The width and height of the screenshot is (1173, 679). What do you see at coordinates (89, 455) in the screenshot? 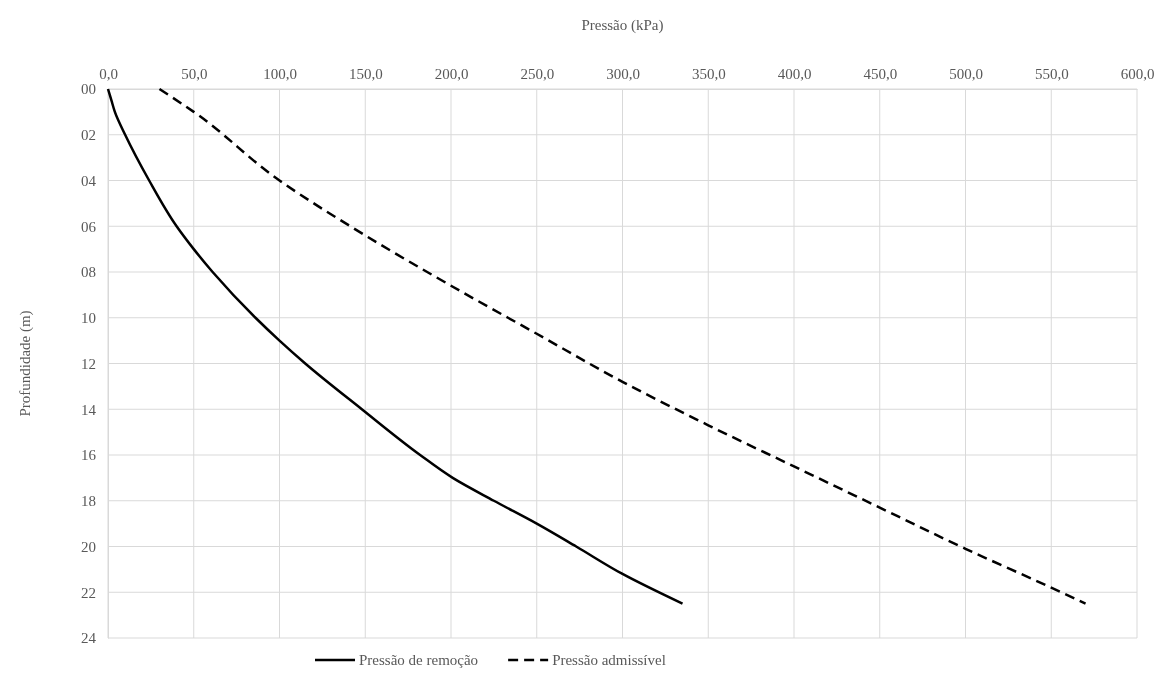
I see `y-tick-label: 16` at bounding box center [89, 455].